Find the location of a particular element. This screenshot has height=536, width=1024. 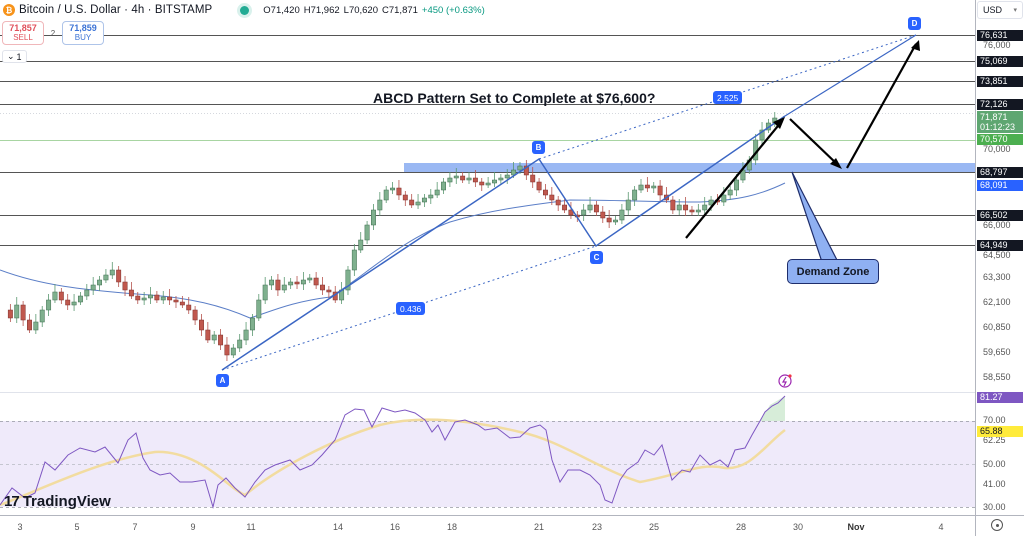

bar-countdown: 01:12:23 is located at coordinates (998, 127).